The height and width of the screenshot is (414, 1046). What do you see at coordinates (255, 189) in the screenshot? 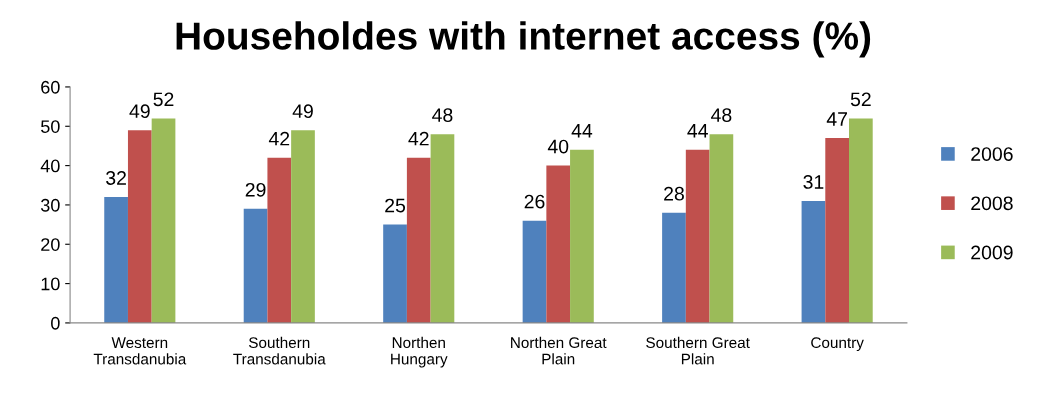
I see `data-label: 29` at bounding box center [255, 189].